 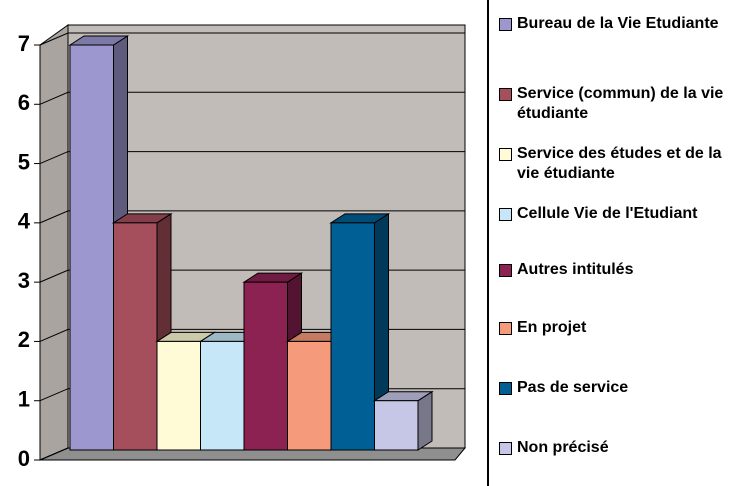 What do you see at coordinates (573, 387) in the screenshot?
I see `legend-label: Pas de service` at bounding box center [573, 387].